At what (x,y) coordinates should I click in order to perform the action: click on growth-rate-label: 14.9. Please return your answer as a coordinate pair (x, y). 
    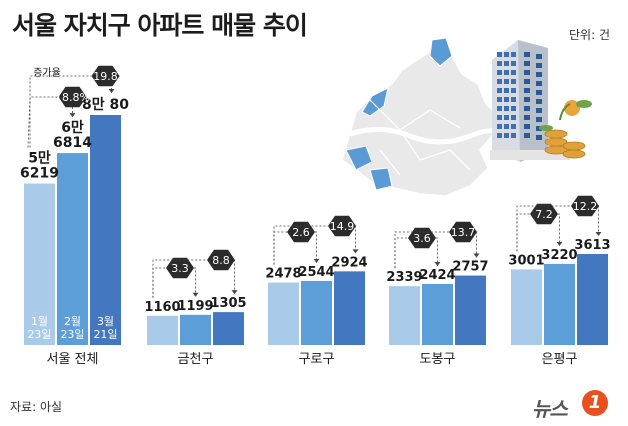
    Looking at the image, I should click on (342, 226).